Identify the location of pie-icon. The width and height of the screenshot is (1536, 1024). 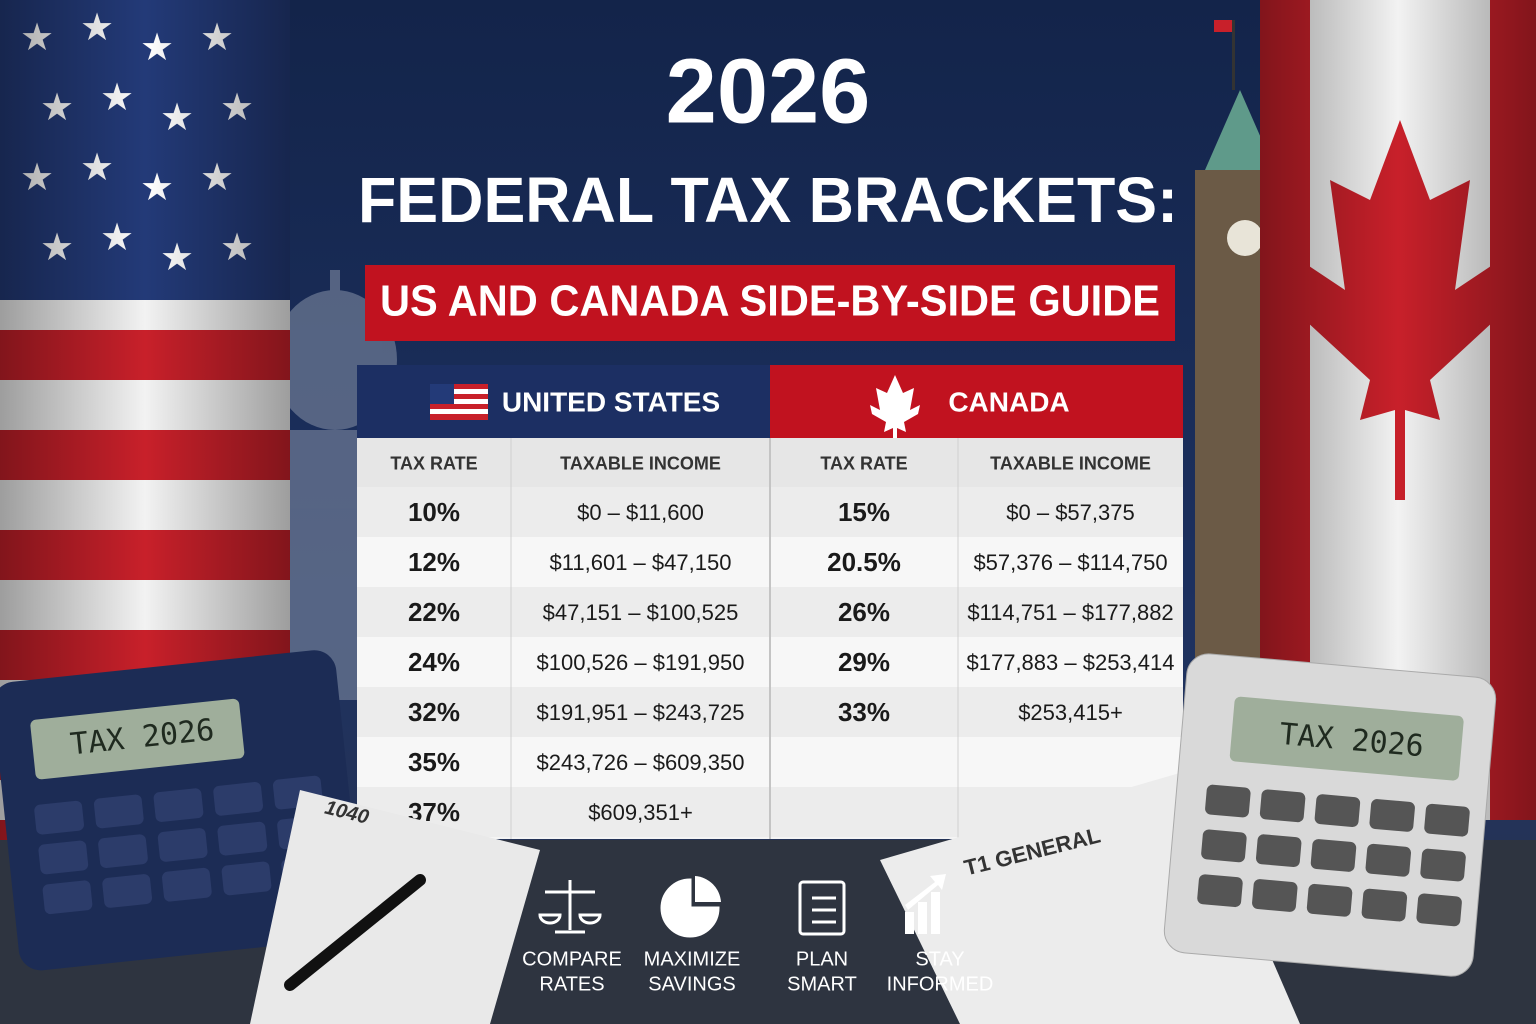
(690, 907).